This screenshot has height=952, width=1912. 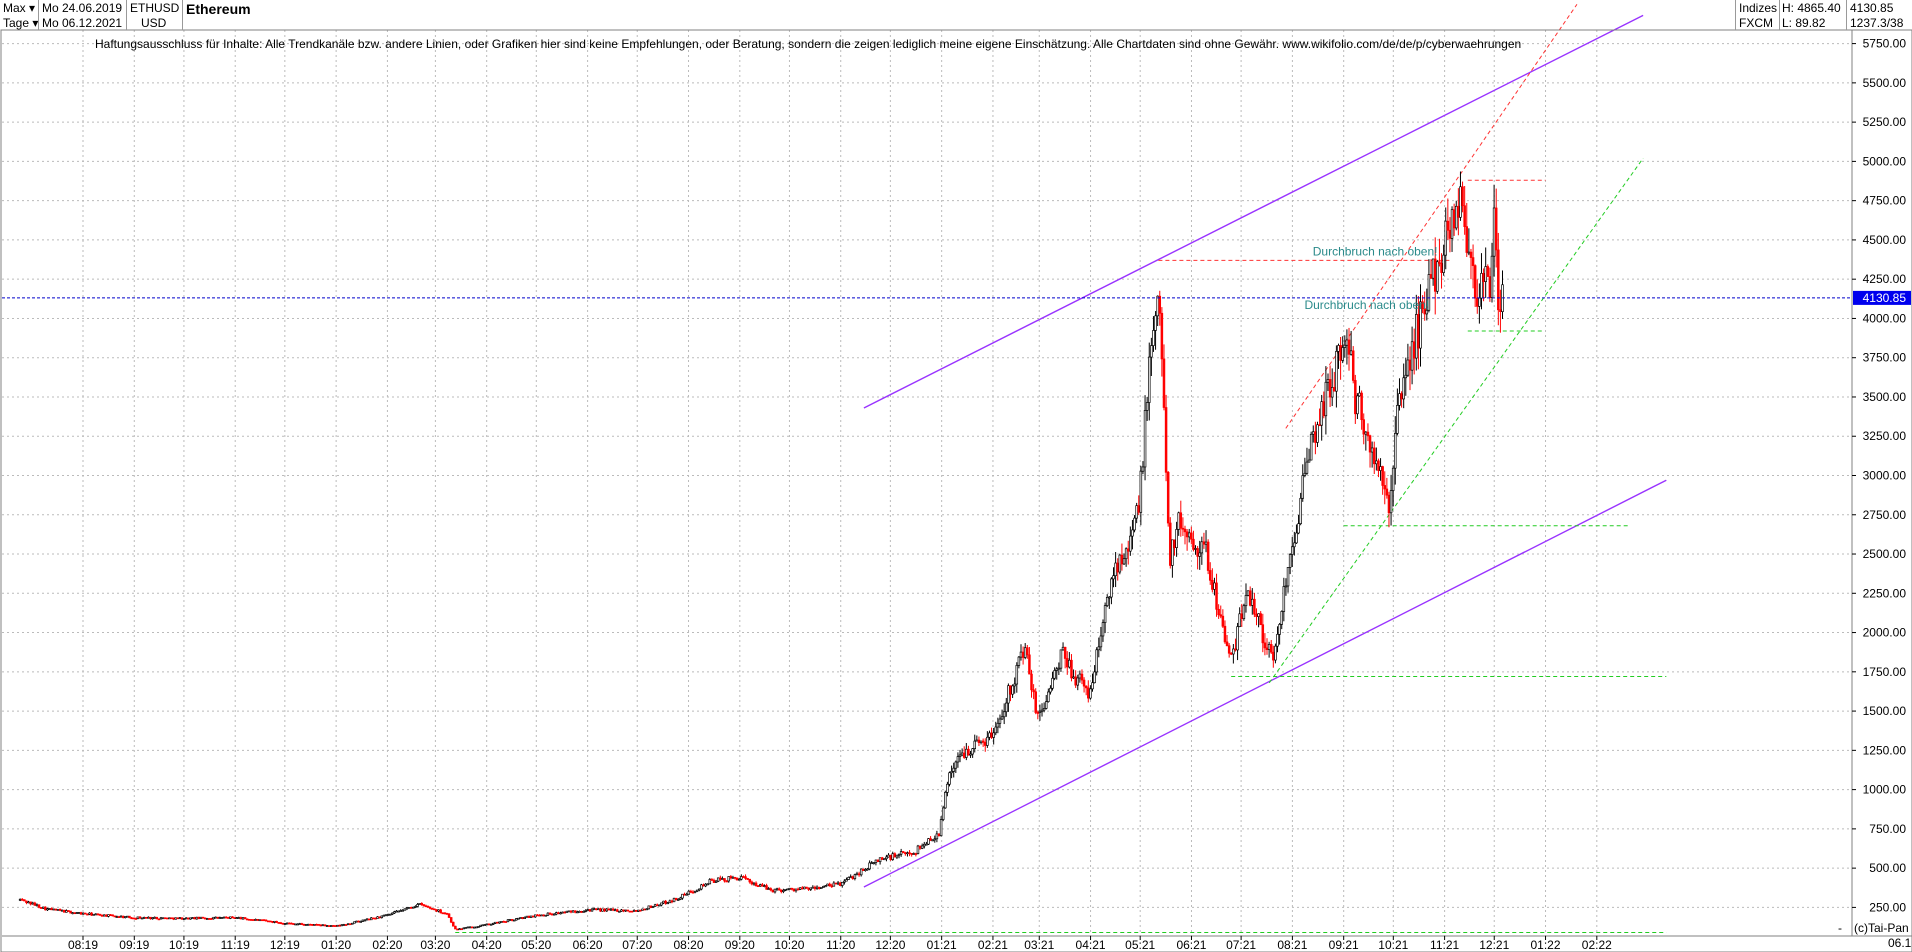 What do you see at coordinates (1366, 305) in the screenshot?
I see `annotation-label: Durchbruch nach oben!` at bounding box center [1366, 305].